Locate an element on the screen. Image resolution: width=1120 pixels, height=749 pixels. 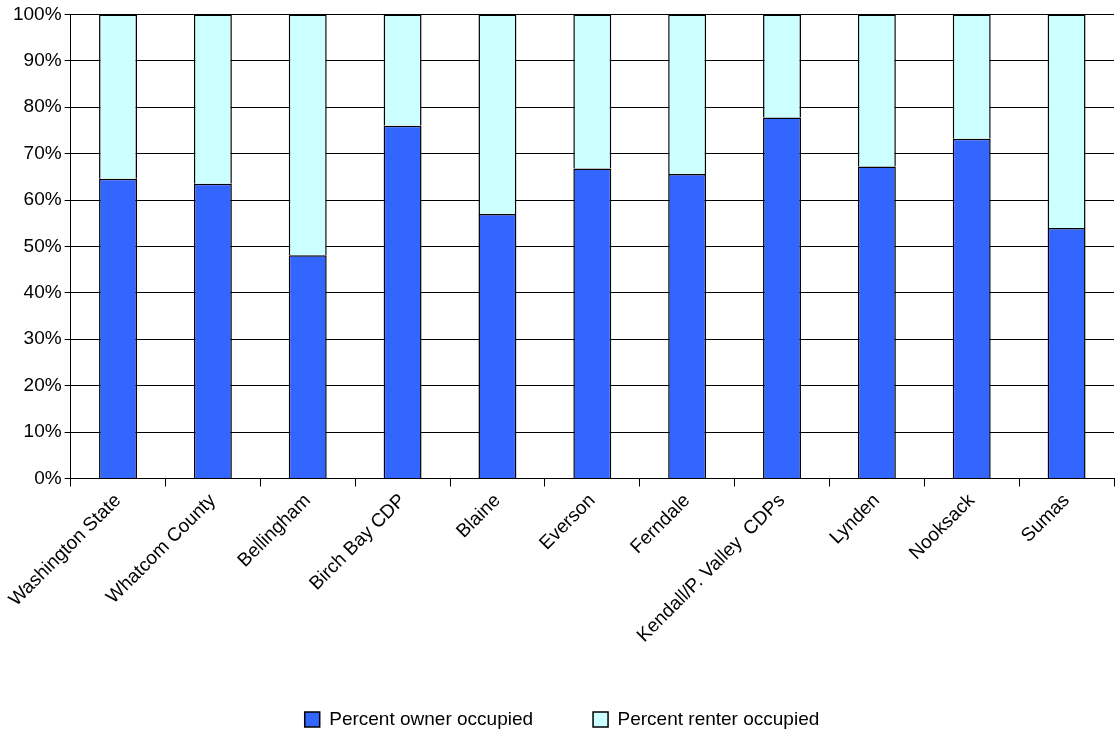
y-tick-label: 10% is located at coordinates (42, 431).